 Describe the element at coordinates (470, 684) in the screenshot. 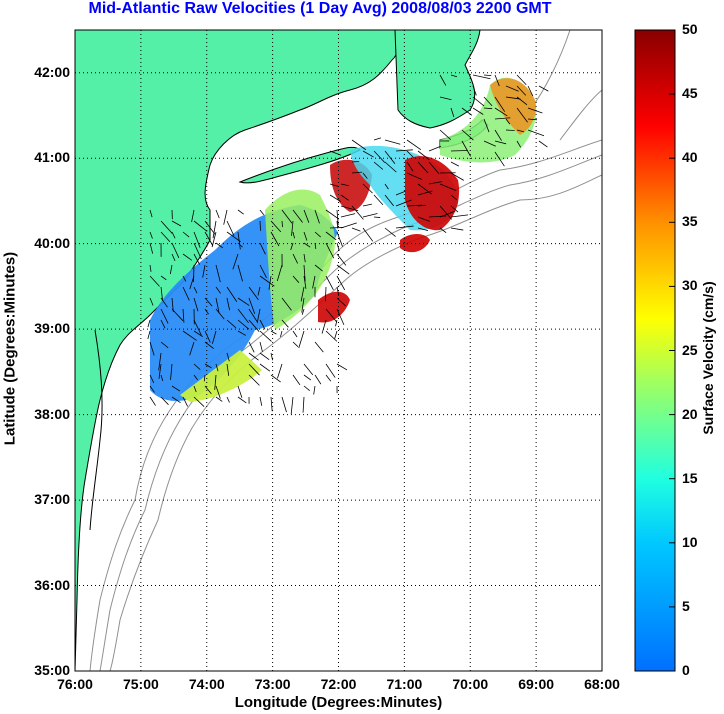

I see `x-tick-label: 70:00` at that location.